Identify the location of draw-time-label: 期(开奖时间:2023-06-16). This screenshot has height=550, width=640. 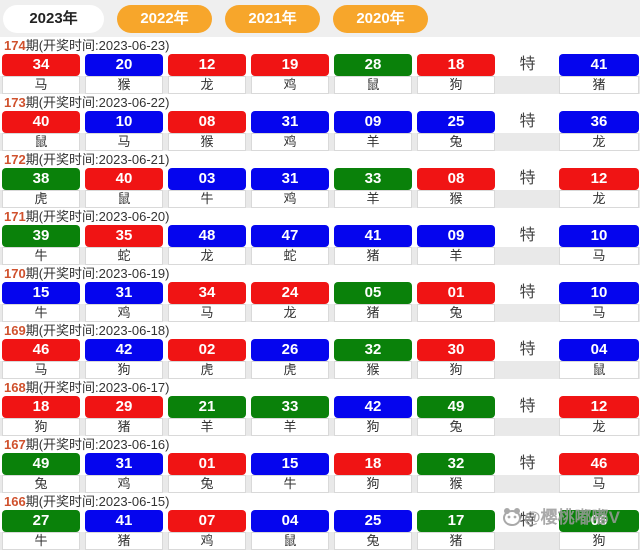
(97, 444).